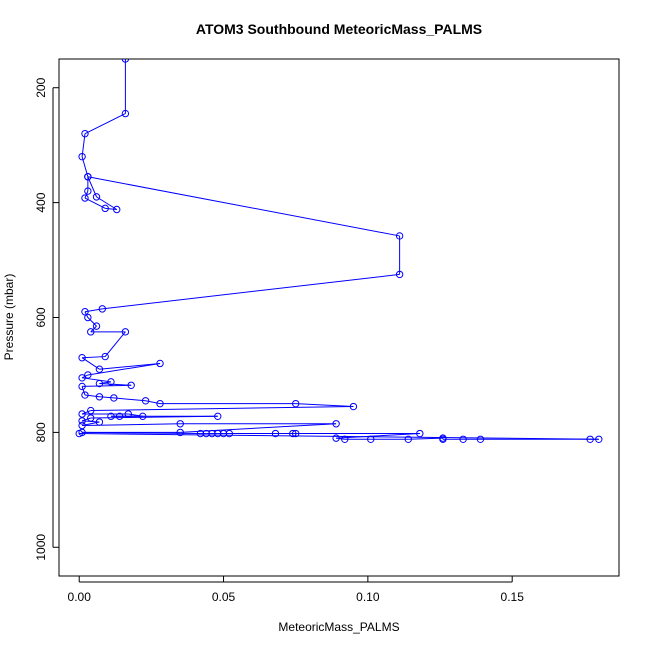 Image resolution: width=650 pixels, height=650 pixels. I want to click on x-tick-label: 0.05, so click(224, 597).